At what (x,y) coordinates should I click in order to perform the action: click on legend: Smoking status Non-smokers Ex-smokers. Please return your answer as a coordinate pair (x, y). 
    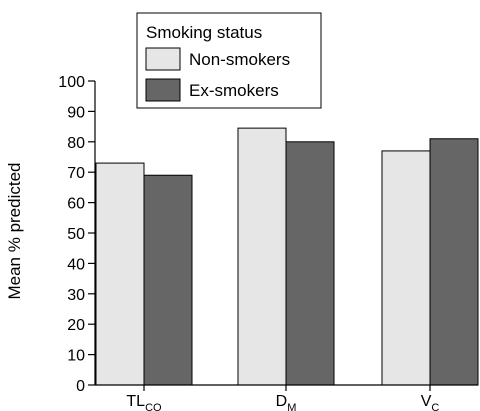
    Looking at the image, I should click on (229, 60).